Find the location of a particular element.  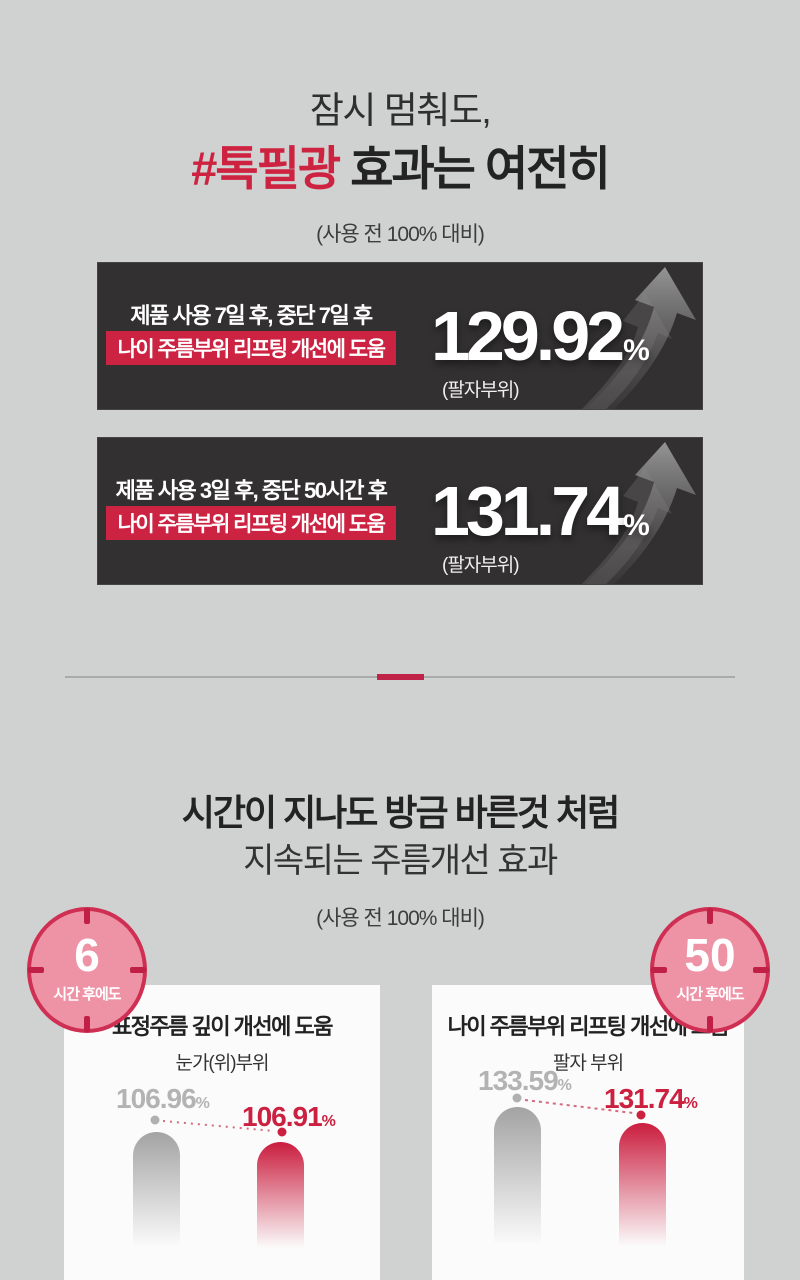

clock-badge-50h: 50 시간 후에도 is located at coordinates (710, 970).